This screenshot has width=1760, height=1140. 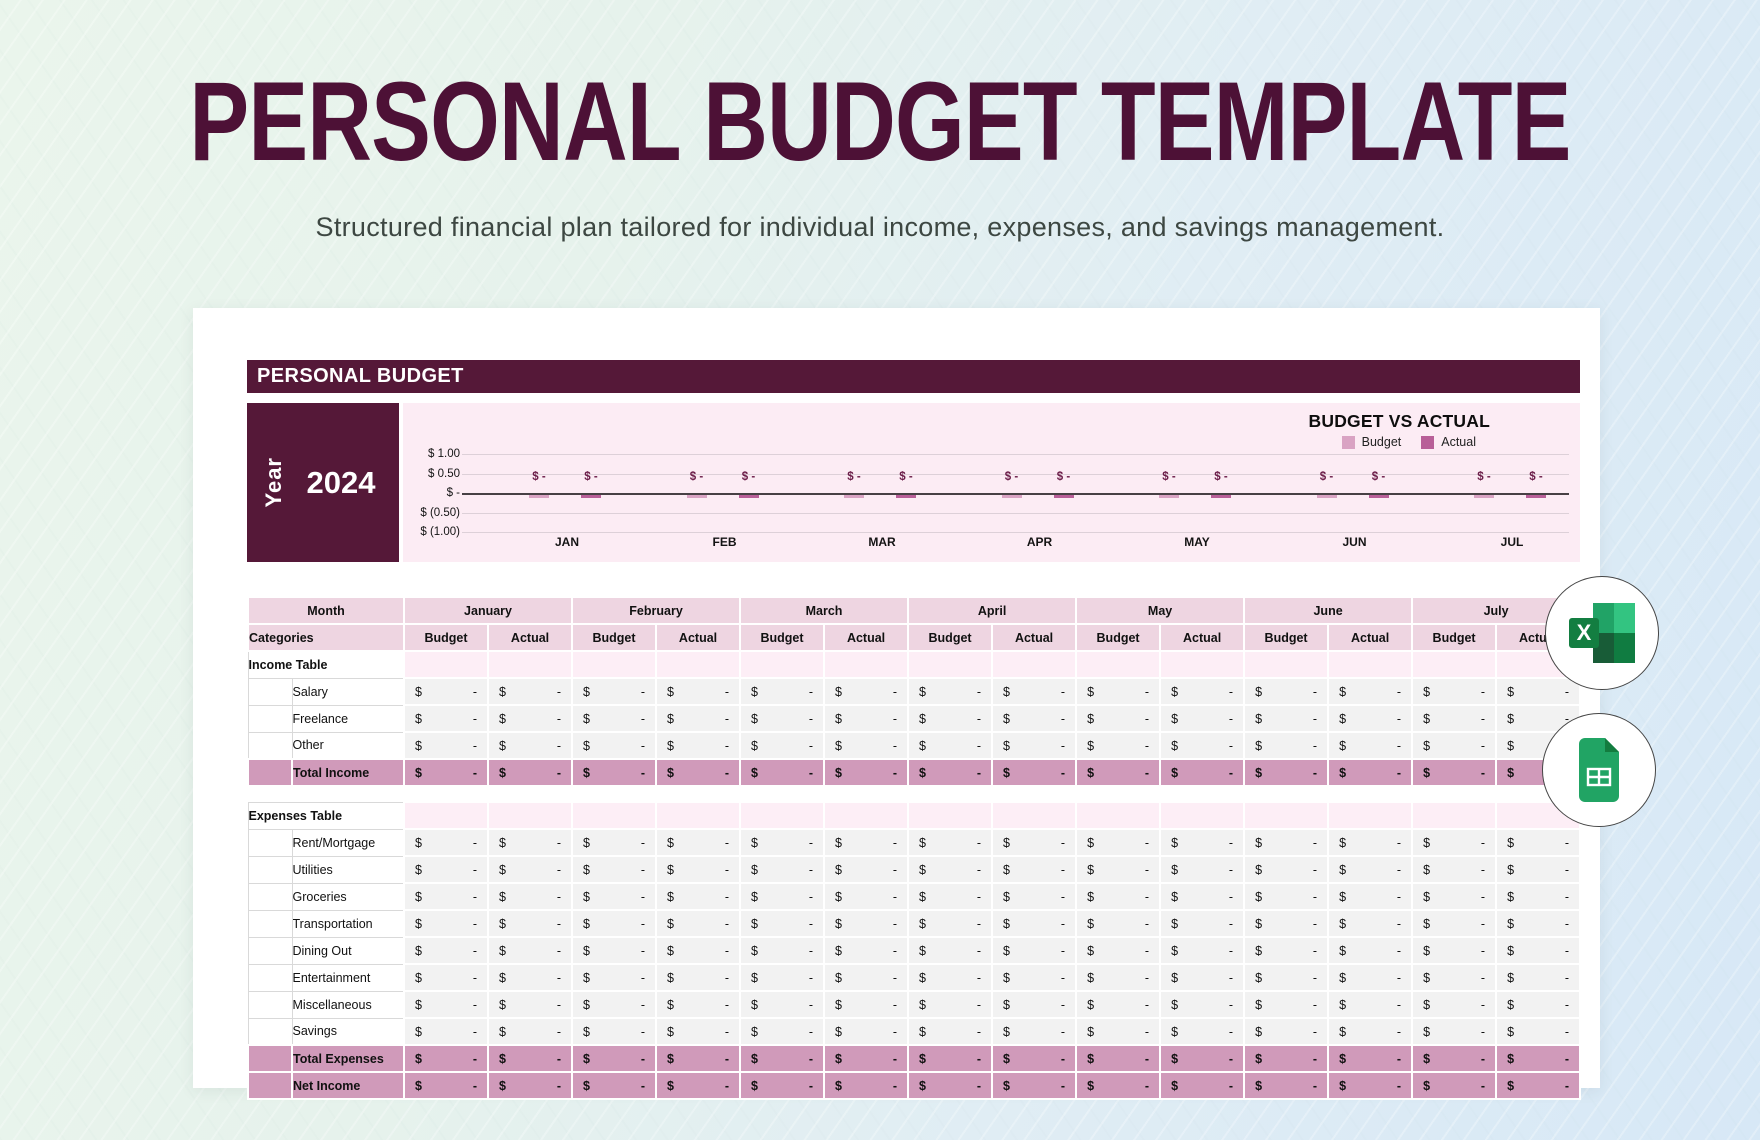 What do you see at coordinates (1328, 610) in the screenshot?
I see `month-name-cell: June` at bounding box center [1328, 610].